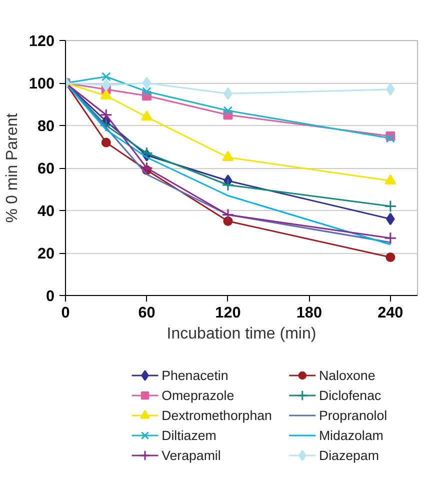  Describe the element at coordinates (351, 435) in the screenshot. I see `legend-label: Midazolam` at that location.